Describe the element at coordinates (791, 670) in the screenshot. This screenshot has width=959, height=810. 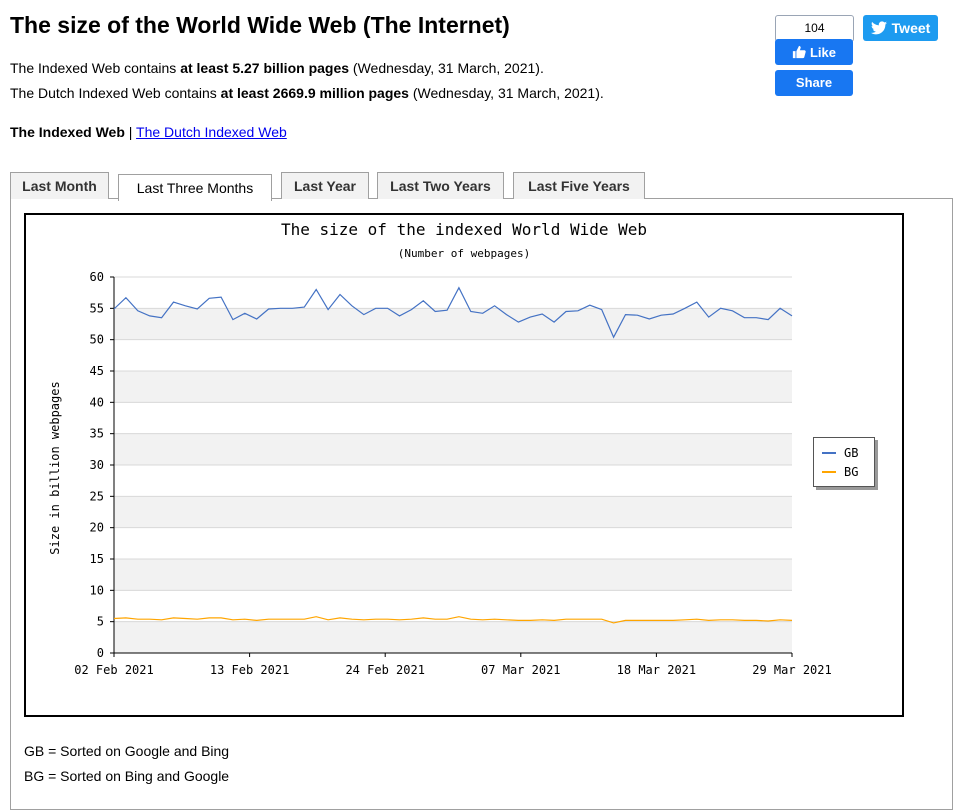
I see `x-tick-label: 29 Mar 2021` at that location.